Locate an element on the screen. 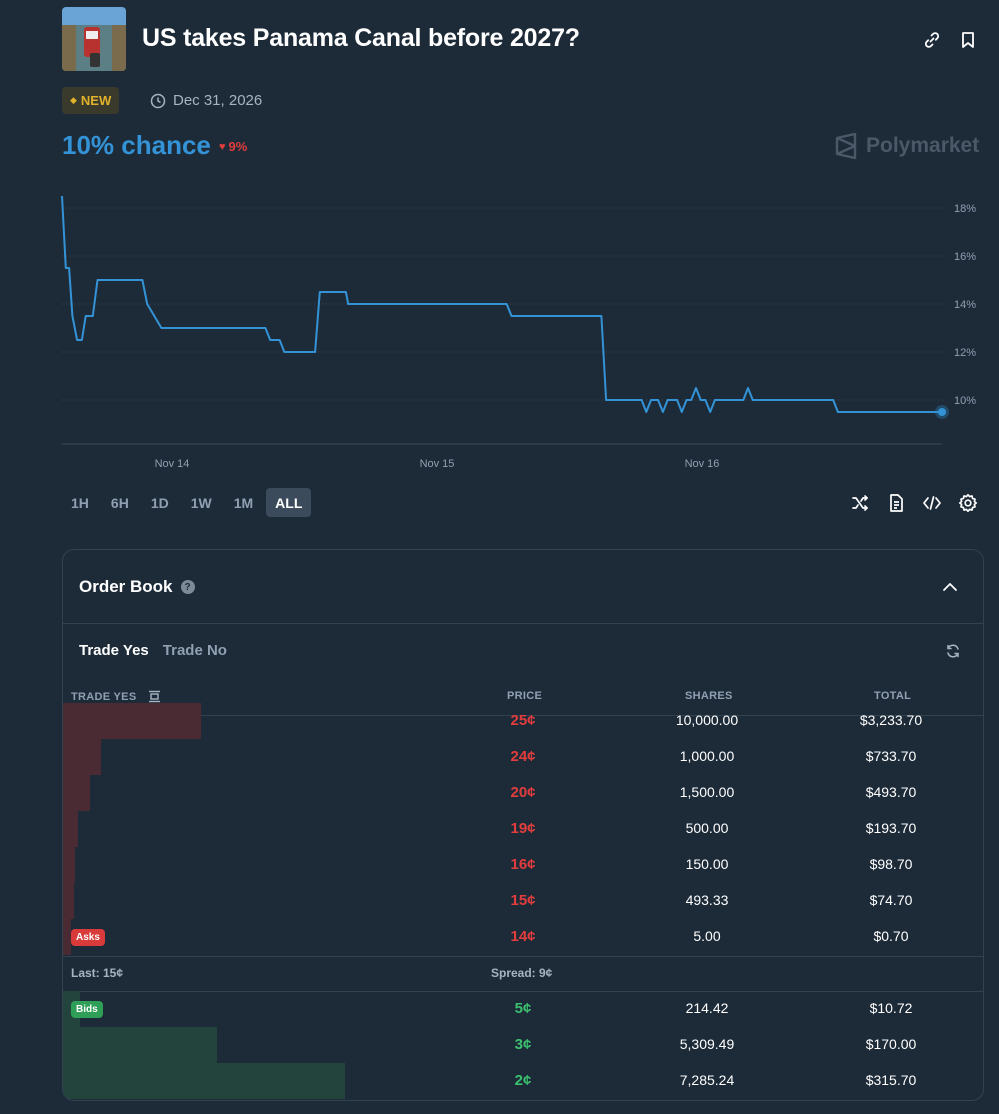 This screenshot has width=999, height=1114. link-icon is located at coordinates (932, 40).